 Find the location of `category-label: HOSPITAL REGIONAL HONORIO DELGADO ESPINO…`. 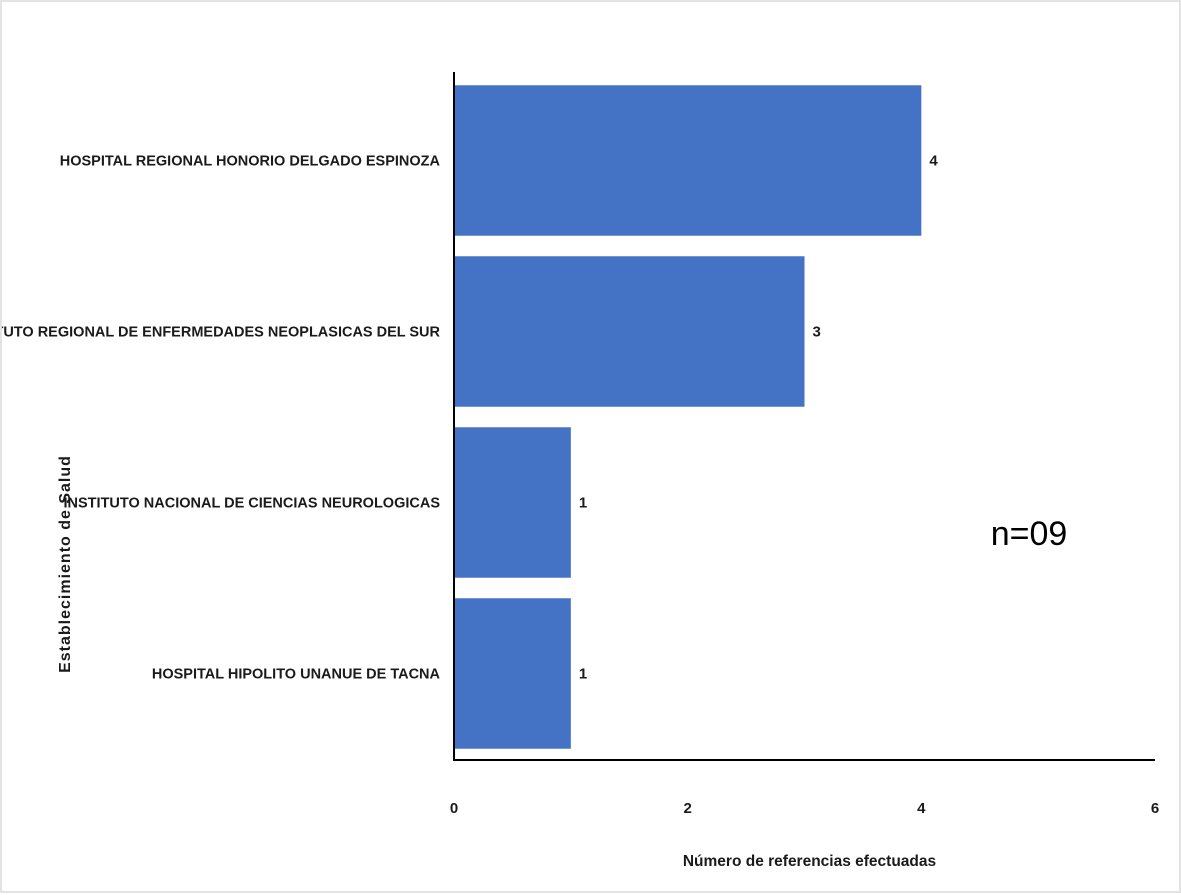

category-label: HOSPITAL REGIONAL HONORIO DELGADO ESPINO… is located at coordinates (250, 162).